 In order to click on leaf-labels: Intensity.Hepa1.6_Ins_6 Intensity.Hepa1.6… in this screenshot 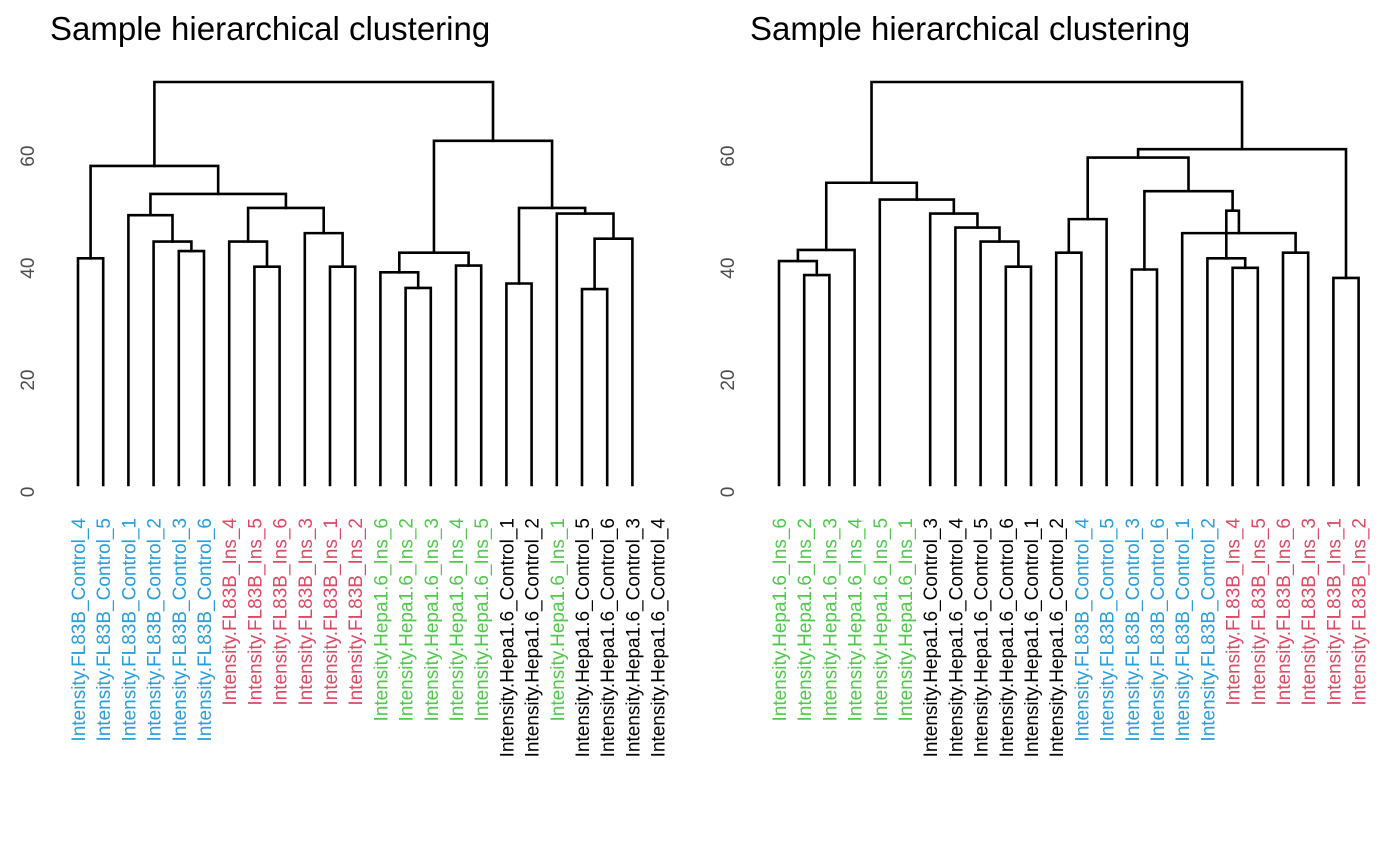, I will do `click(1070, 638)`.